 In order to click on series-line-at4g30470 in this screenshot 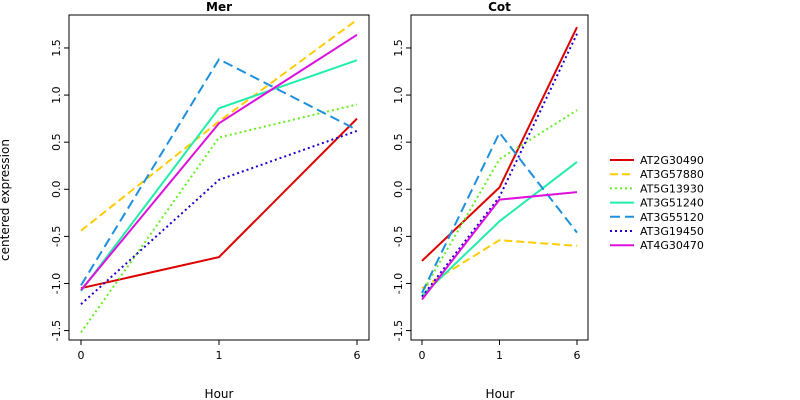, I will do `click(499, 246)`.